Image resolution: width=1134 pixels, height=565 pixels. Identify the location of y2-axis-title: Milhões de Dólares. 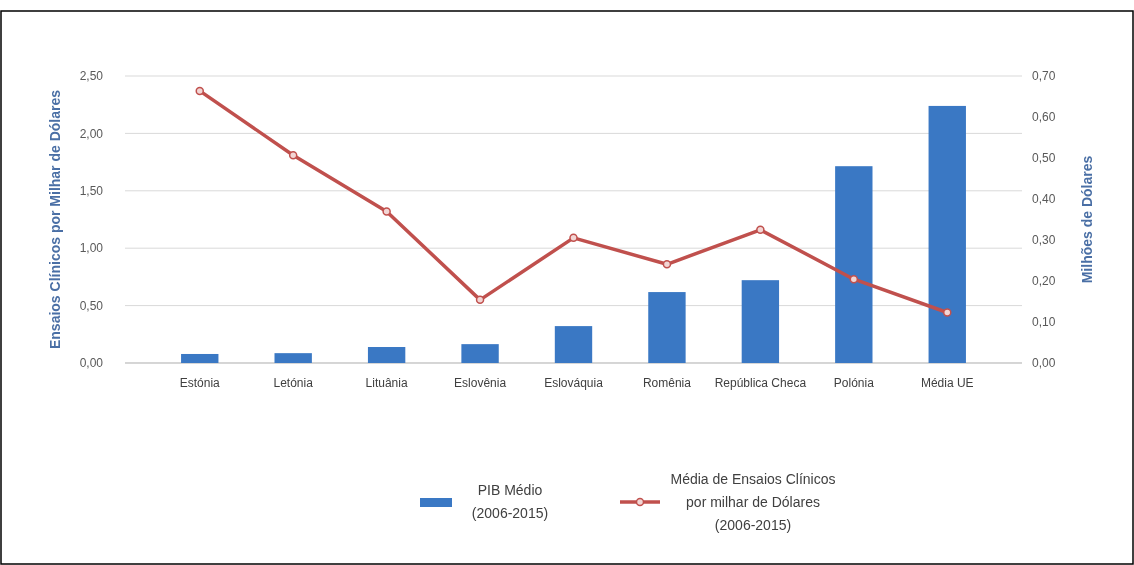
(1087, 219).